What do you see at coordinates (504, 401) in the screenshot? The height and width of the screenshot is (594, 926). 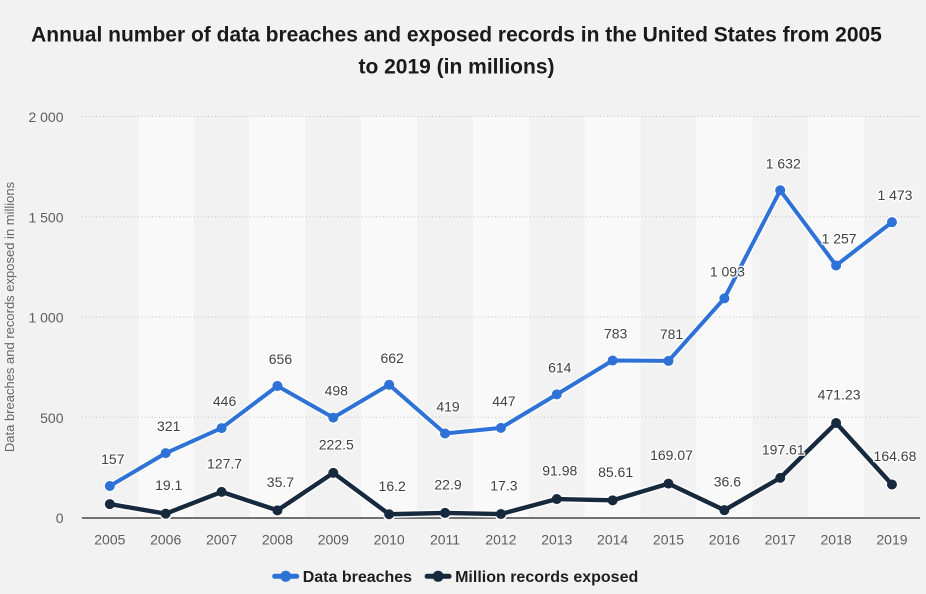 I see `svg-text: 447` at bounding box center [504, 401].